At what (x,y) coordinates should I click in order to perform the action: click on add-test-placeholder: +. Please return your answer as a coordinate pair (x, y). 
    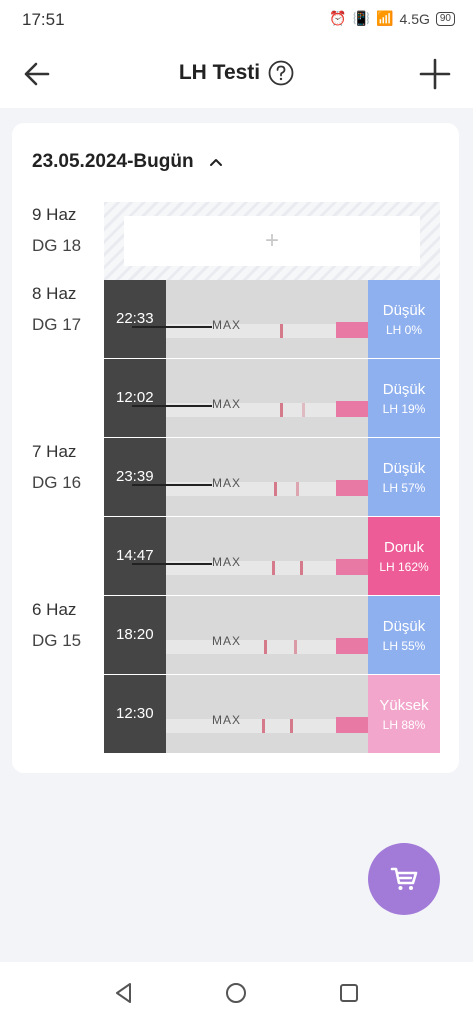
    Looking at the image, I should click on (272, 241).